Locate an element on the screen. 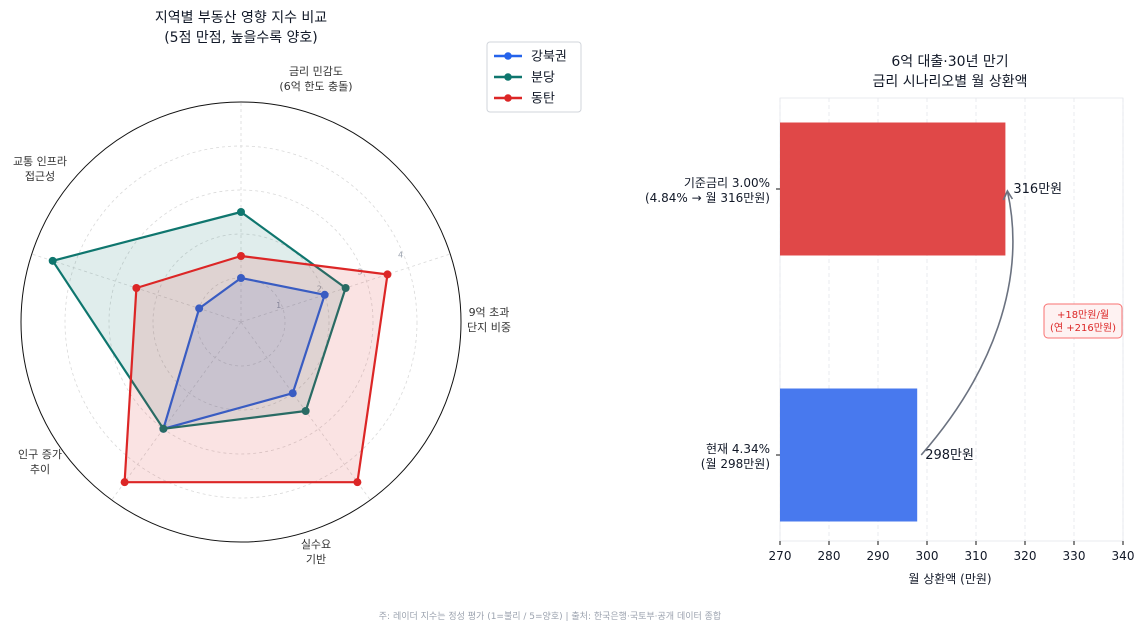 Image resolution: width=1145 pixels, height=632 pixels. annotation-line2: (연 +216만원) is located at coordinates (1083, 328).